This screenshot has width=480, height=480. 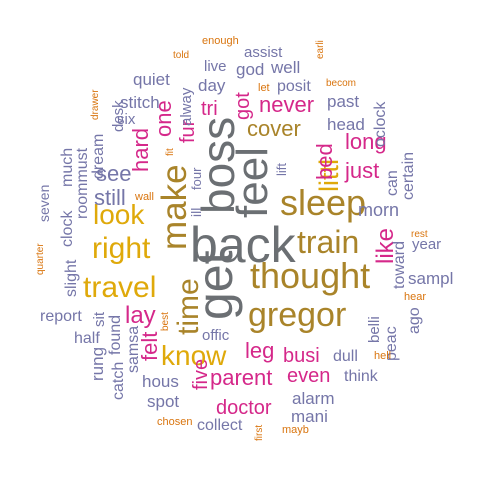 What do you see at coordinates (241, 377) in the screenshot?
I see `cloud-word-parent: parent` at bounding box center [241, 377].